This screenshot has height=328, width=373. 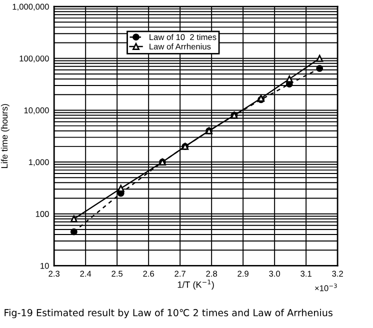 What do you see at coordinates (243, 273) in the screenshot?
I see `x-tick-label: 2.9` at bounding box center [243, 273].